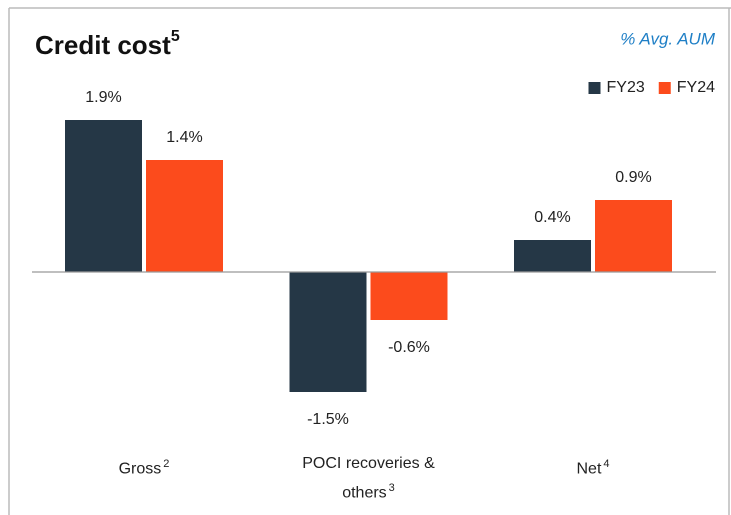 The width and height of the screenshot is (731, 515). I want to click on value-label: 0.9%, so click(633, 177).